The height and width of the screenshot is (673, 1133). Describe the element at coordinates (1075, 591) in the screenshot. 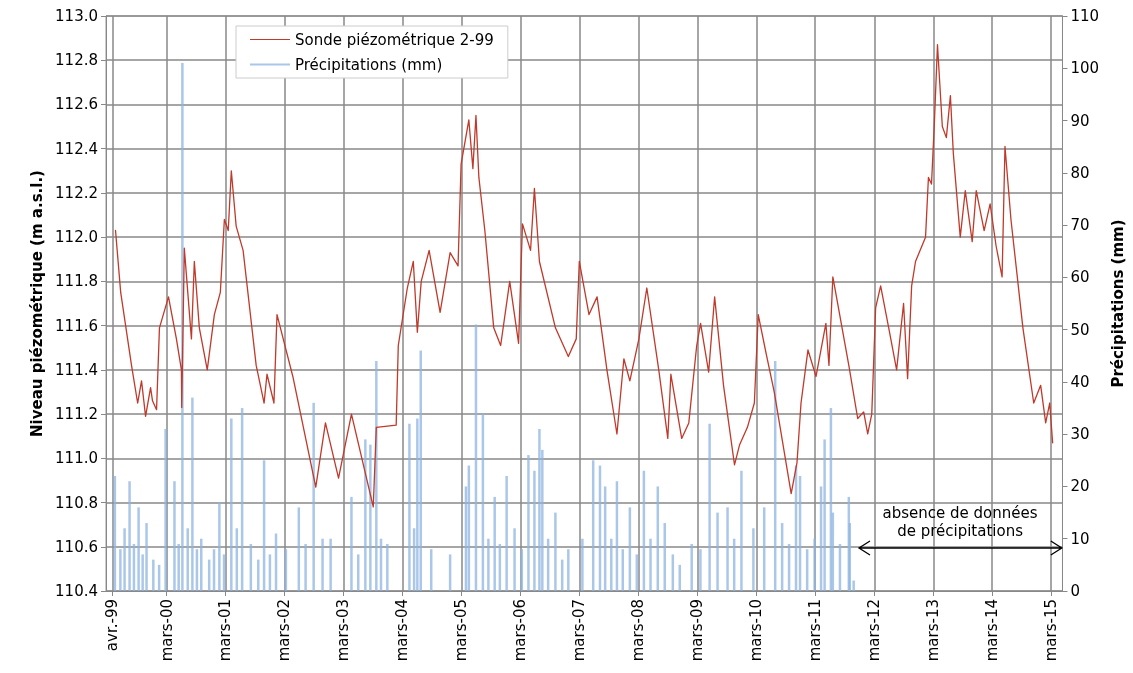

I see `y2-tick-label: 0` at that location.